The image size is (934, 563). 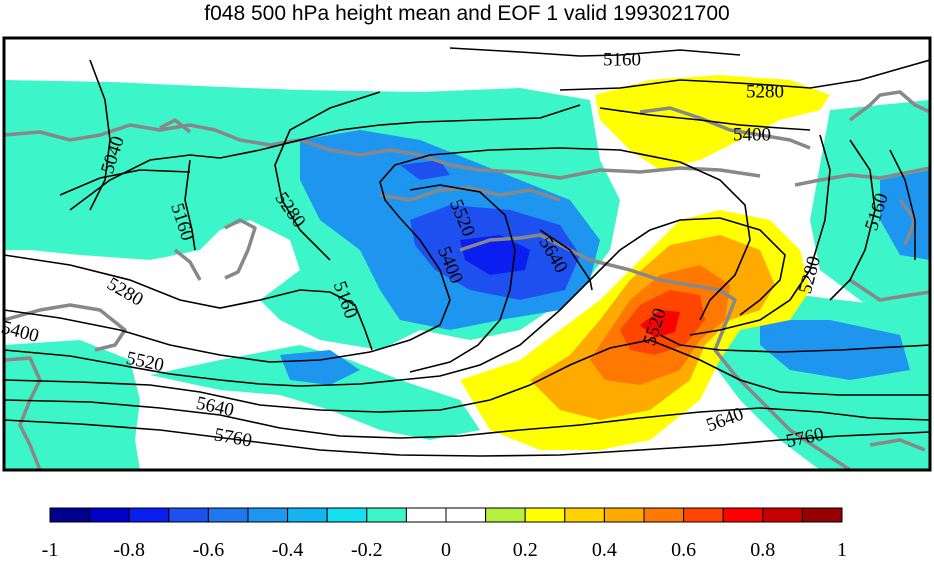 What do you see at coordinates (367, 548) in the screenshot?
I see `colorbar-tick-label: -0.2` at bounding box center [367, 548].